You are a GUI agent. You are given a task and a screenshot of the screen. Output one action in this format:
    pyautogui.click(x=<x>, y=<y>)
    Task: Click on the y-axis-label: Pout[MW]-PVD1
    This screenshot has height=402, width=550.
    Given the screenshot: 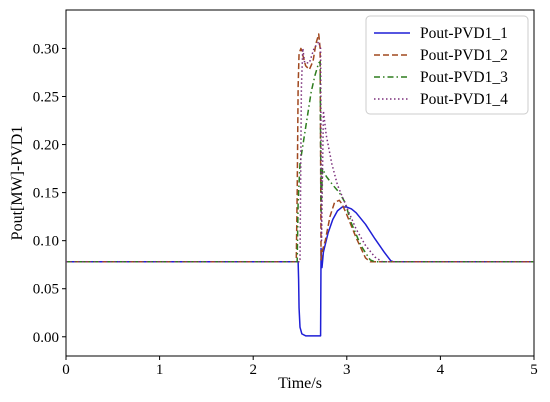 What is the action you would take?
    pyautogui.click(x=17, y=183)
    